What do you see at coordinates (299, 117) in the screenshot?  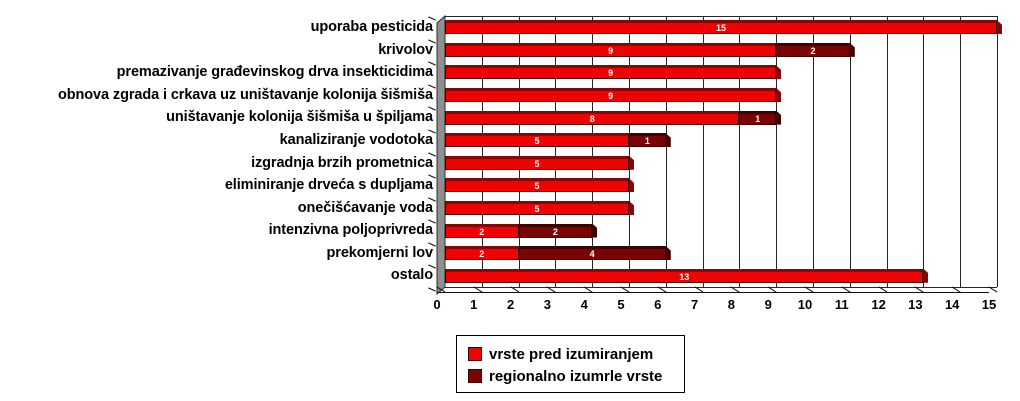 I see `category-label: uništavanje kolonija šišmiša u špiljama` at bounding box center [299, 117].